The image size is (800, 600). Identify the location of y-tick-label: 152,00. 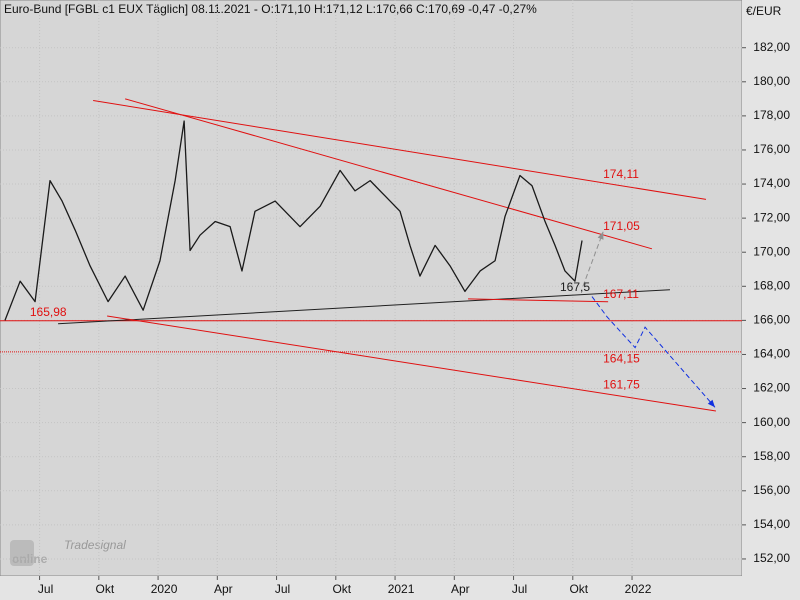
(771, 558).